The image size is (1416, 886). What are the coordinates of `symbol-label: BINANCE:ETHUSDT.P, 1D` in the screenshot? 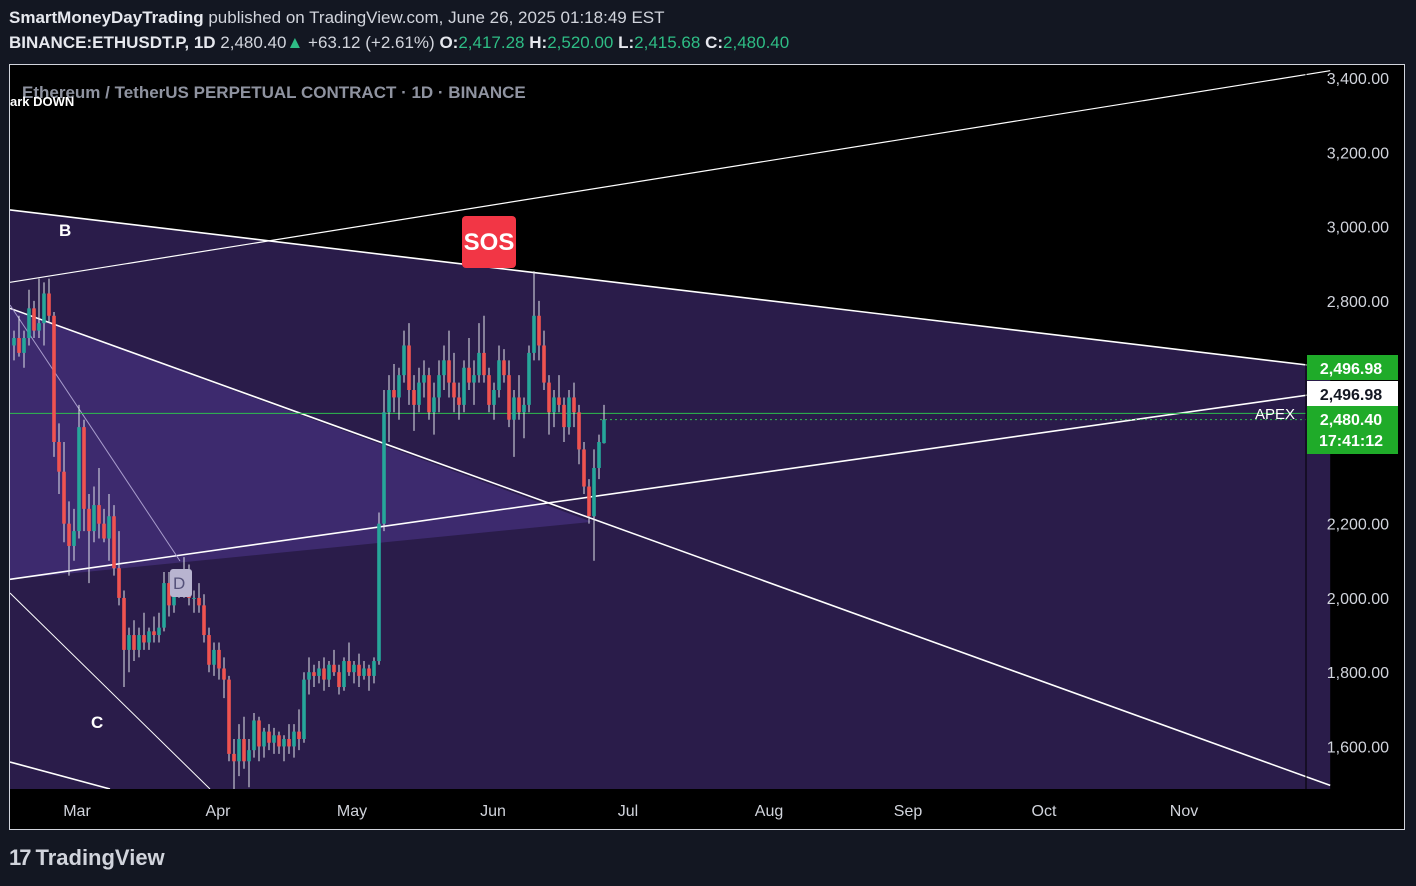 It's located at (112, 42).